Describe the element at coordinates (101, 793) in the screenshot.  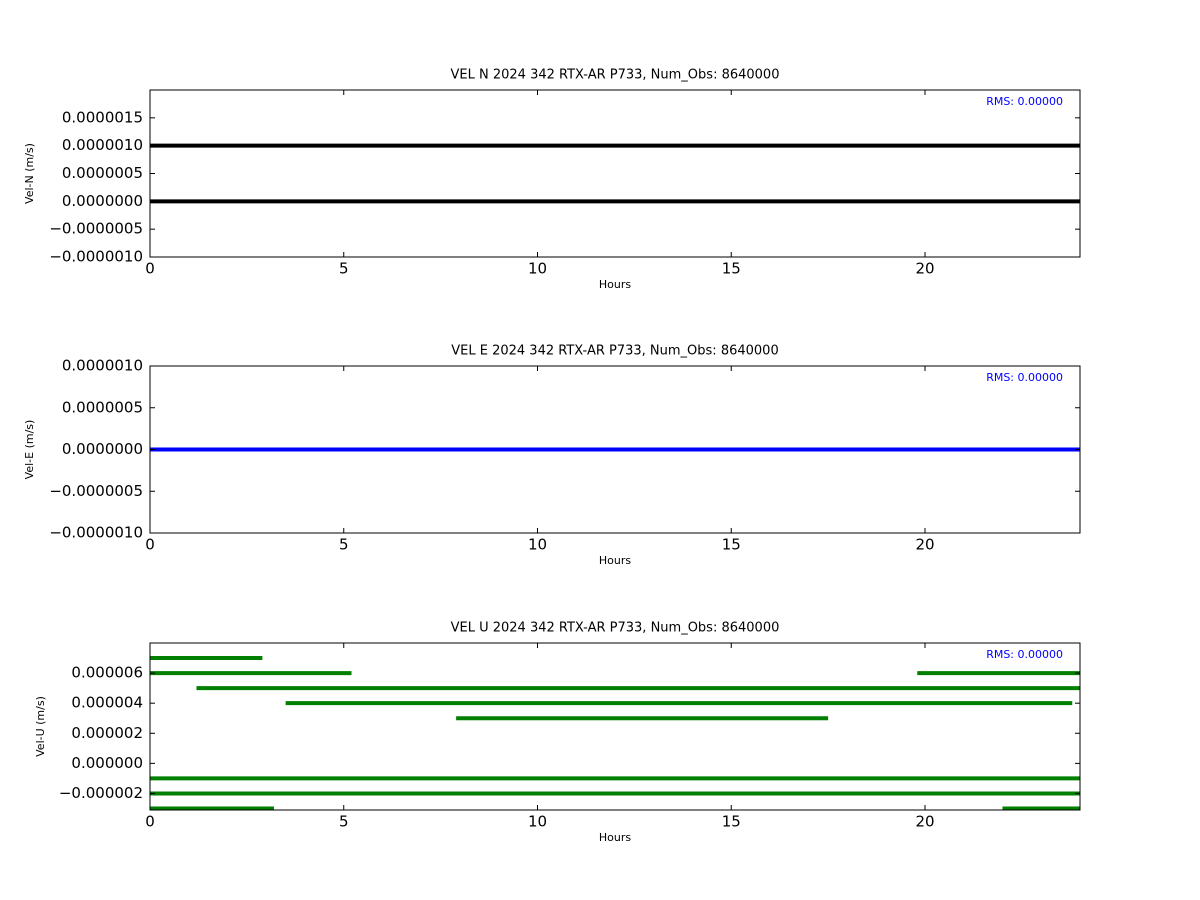
I see `y-tick-label: −0.000002` at that location.